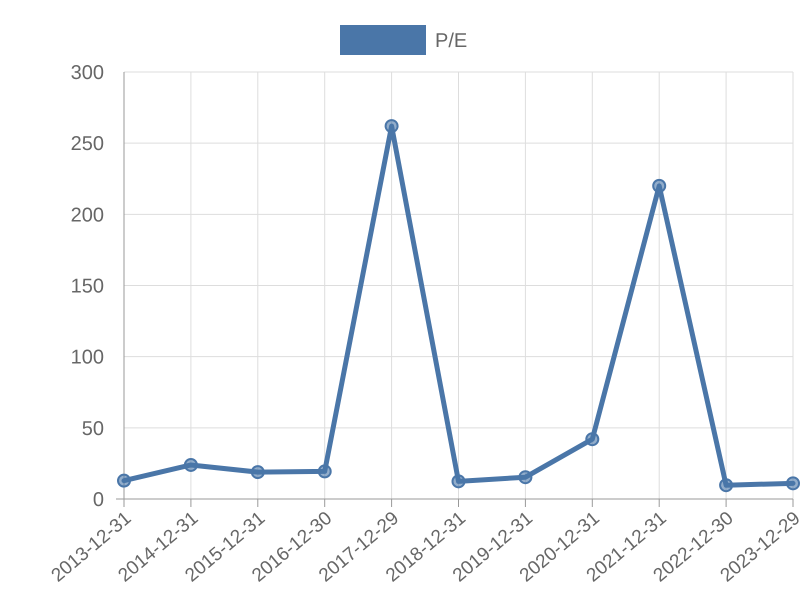 This screenshot has height=600, width=800. I want to click on y-tick-label: 300, so click(87, 73).